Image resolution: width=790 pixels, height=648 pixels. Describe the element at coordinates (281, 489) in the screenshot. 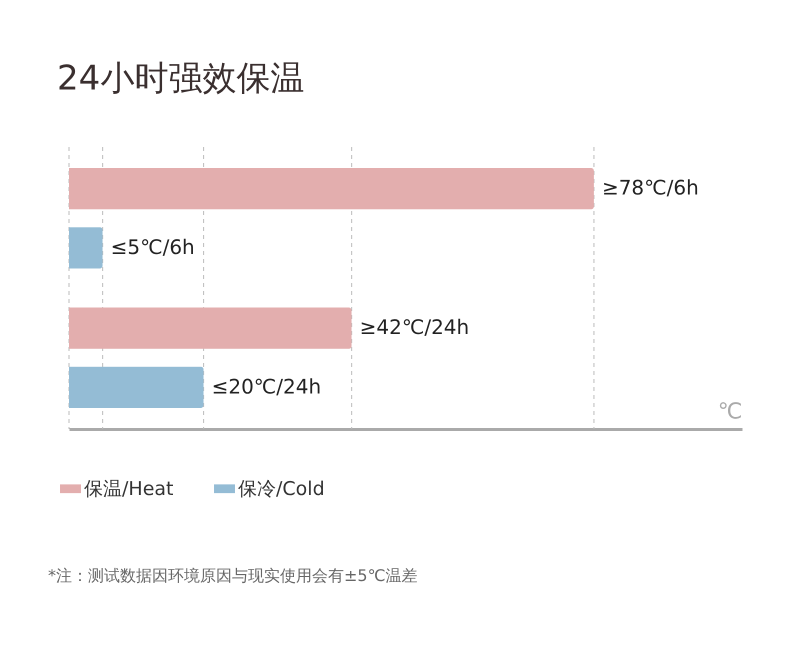

I see `legend-label: 保冷/Cold` at that location.